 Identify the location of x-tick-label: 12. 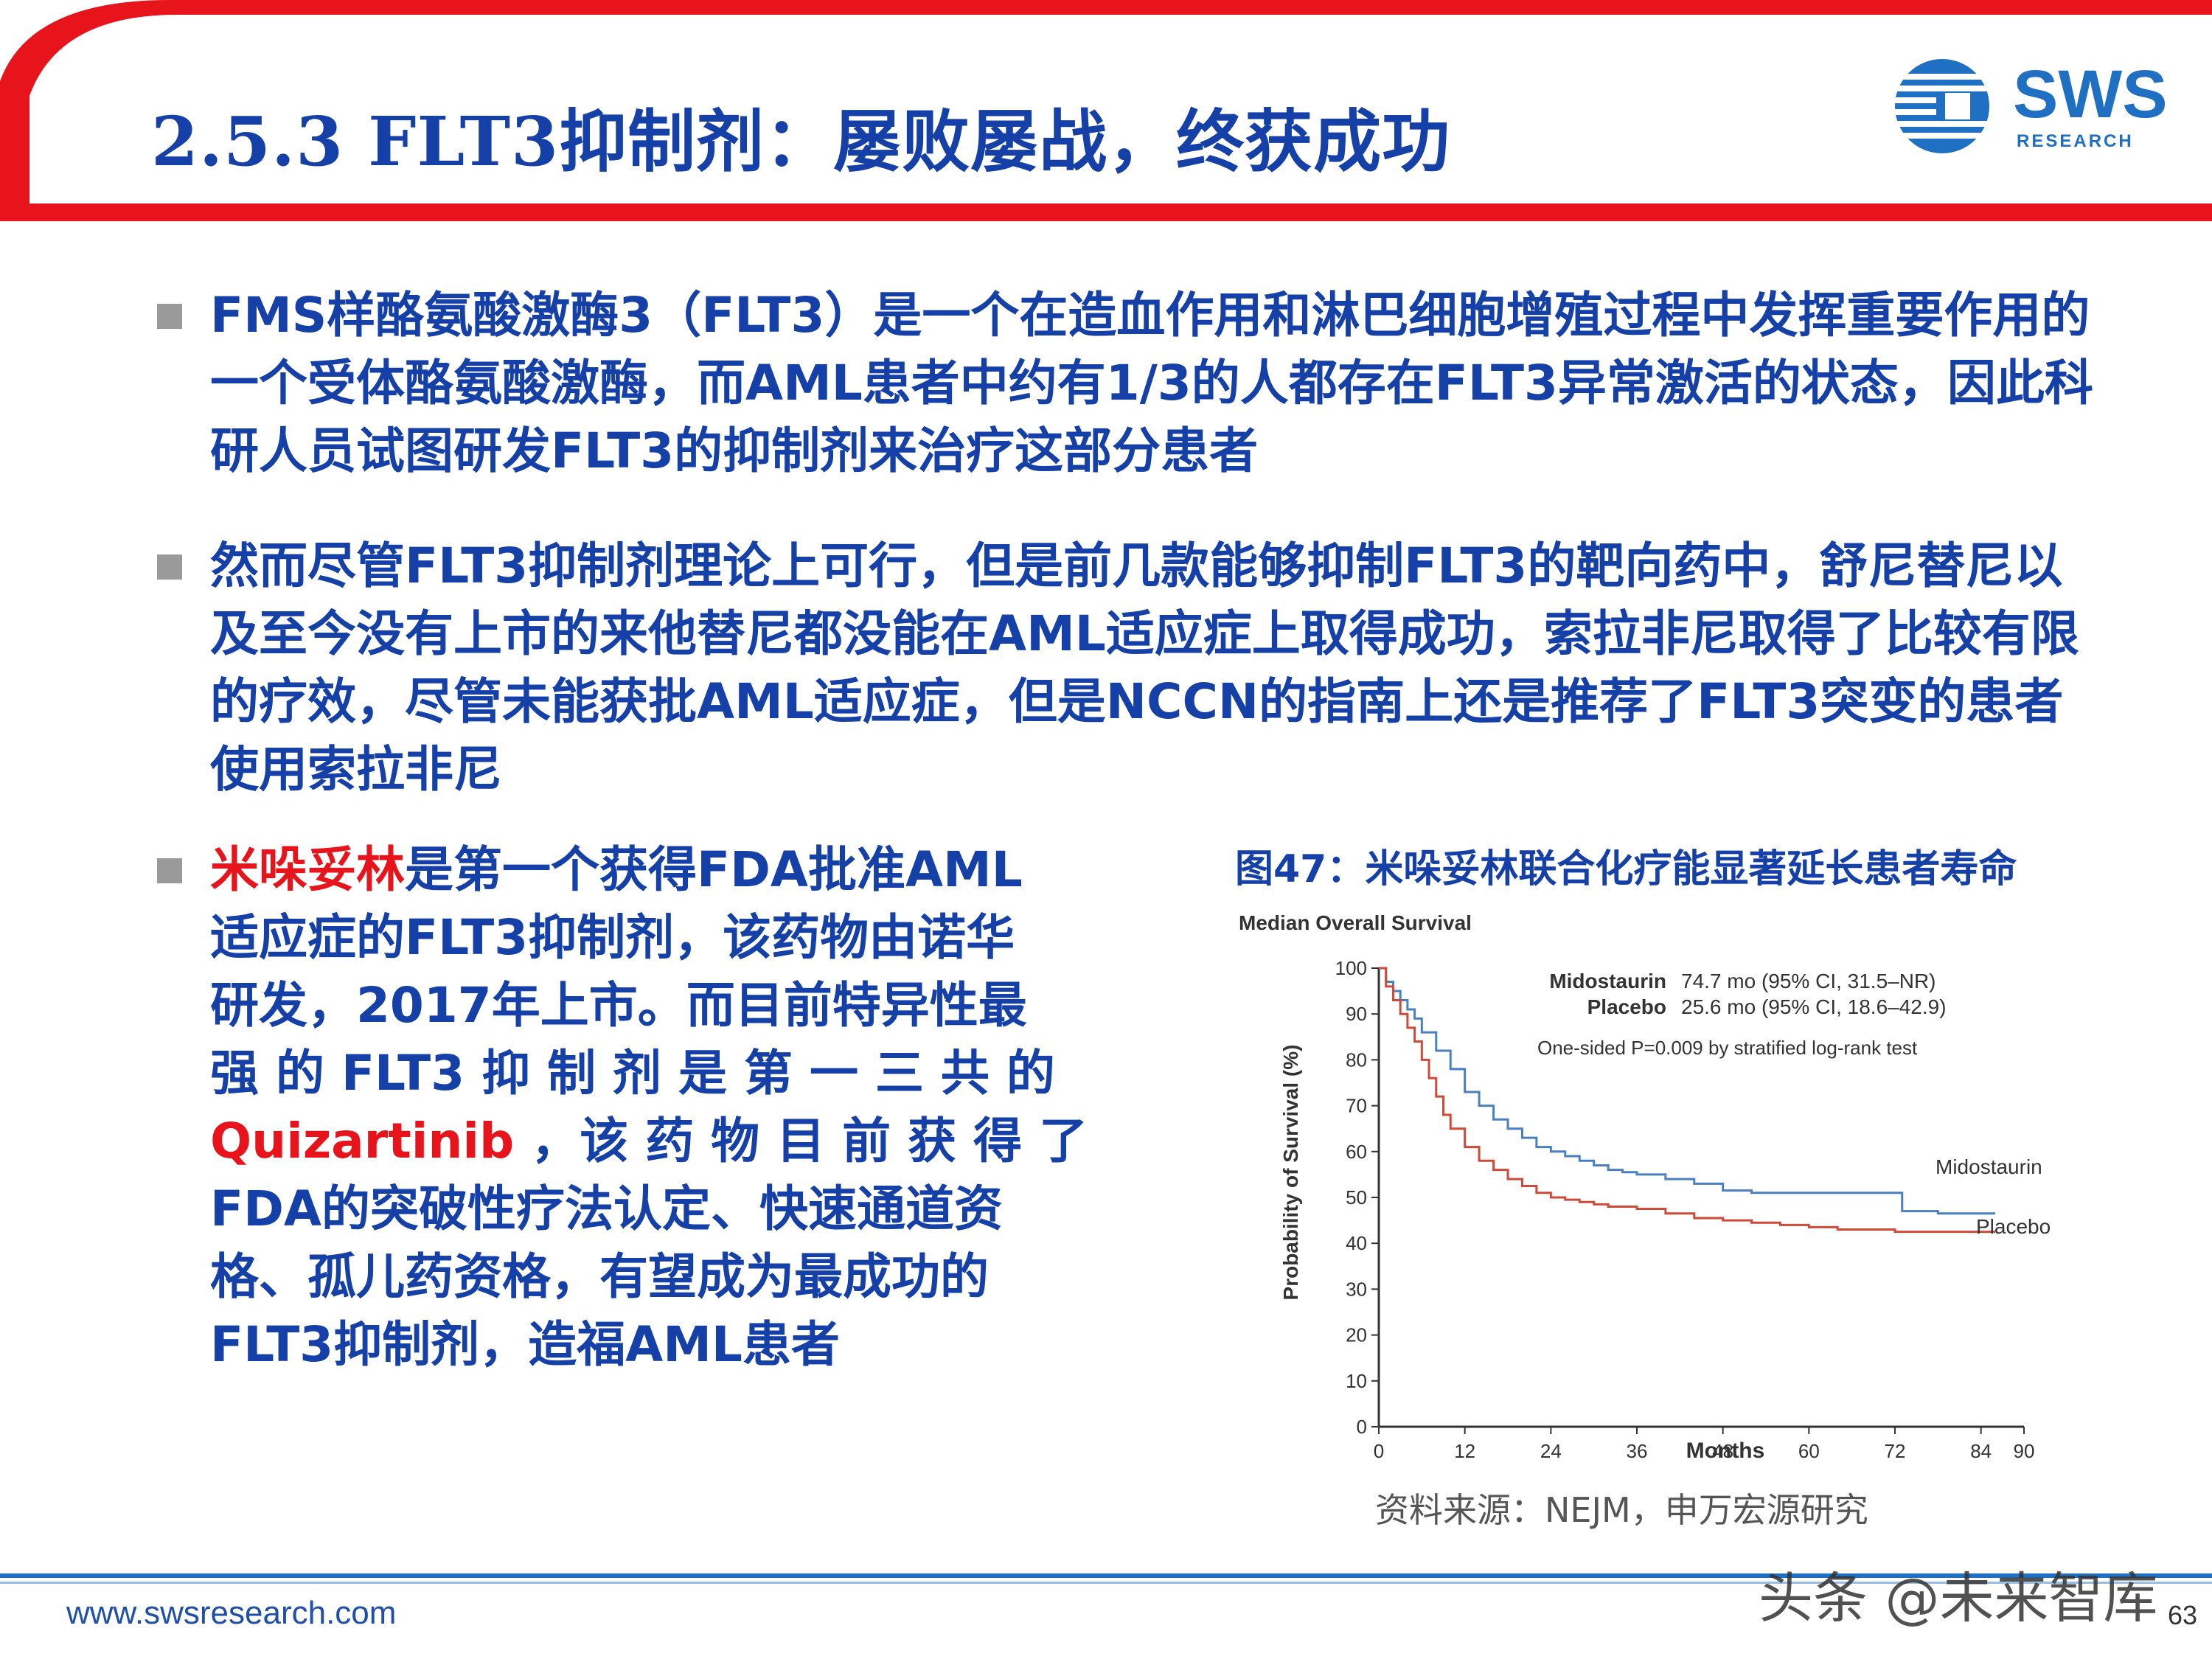
(1464, 1451).